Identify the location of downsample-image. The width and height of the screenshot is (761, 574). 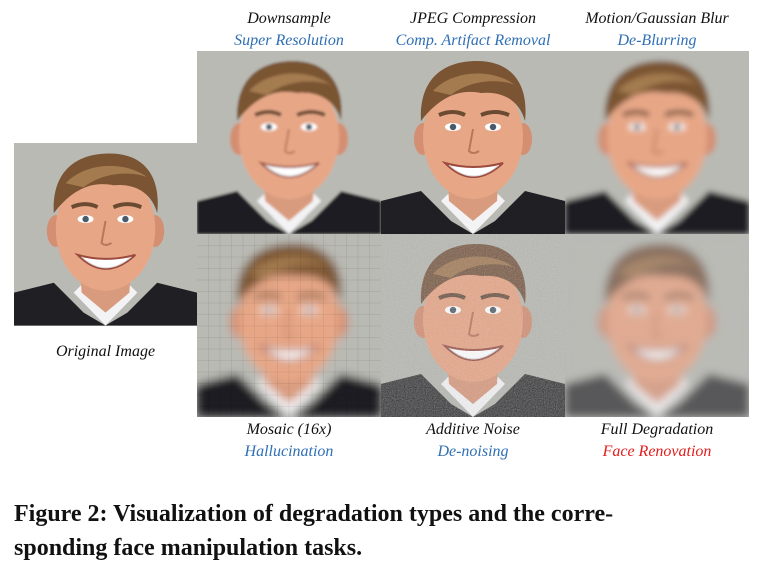
(289, 142).